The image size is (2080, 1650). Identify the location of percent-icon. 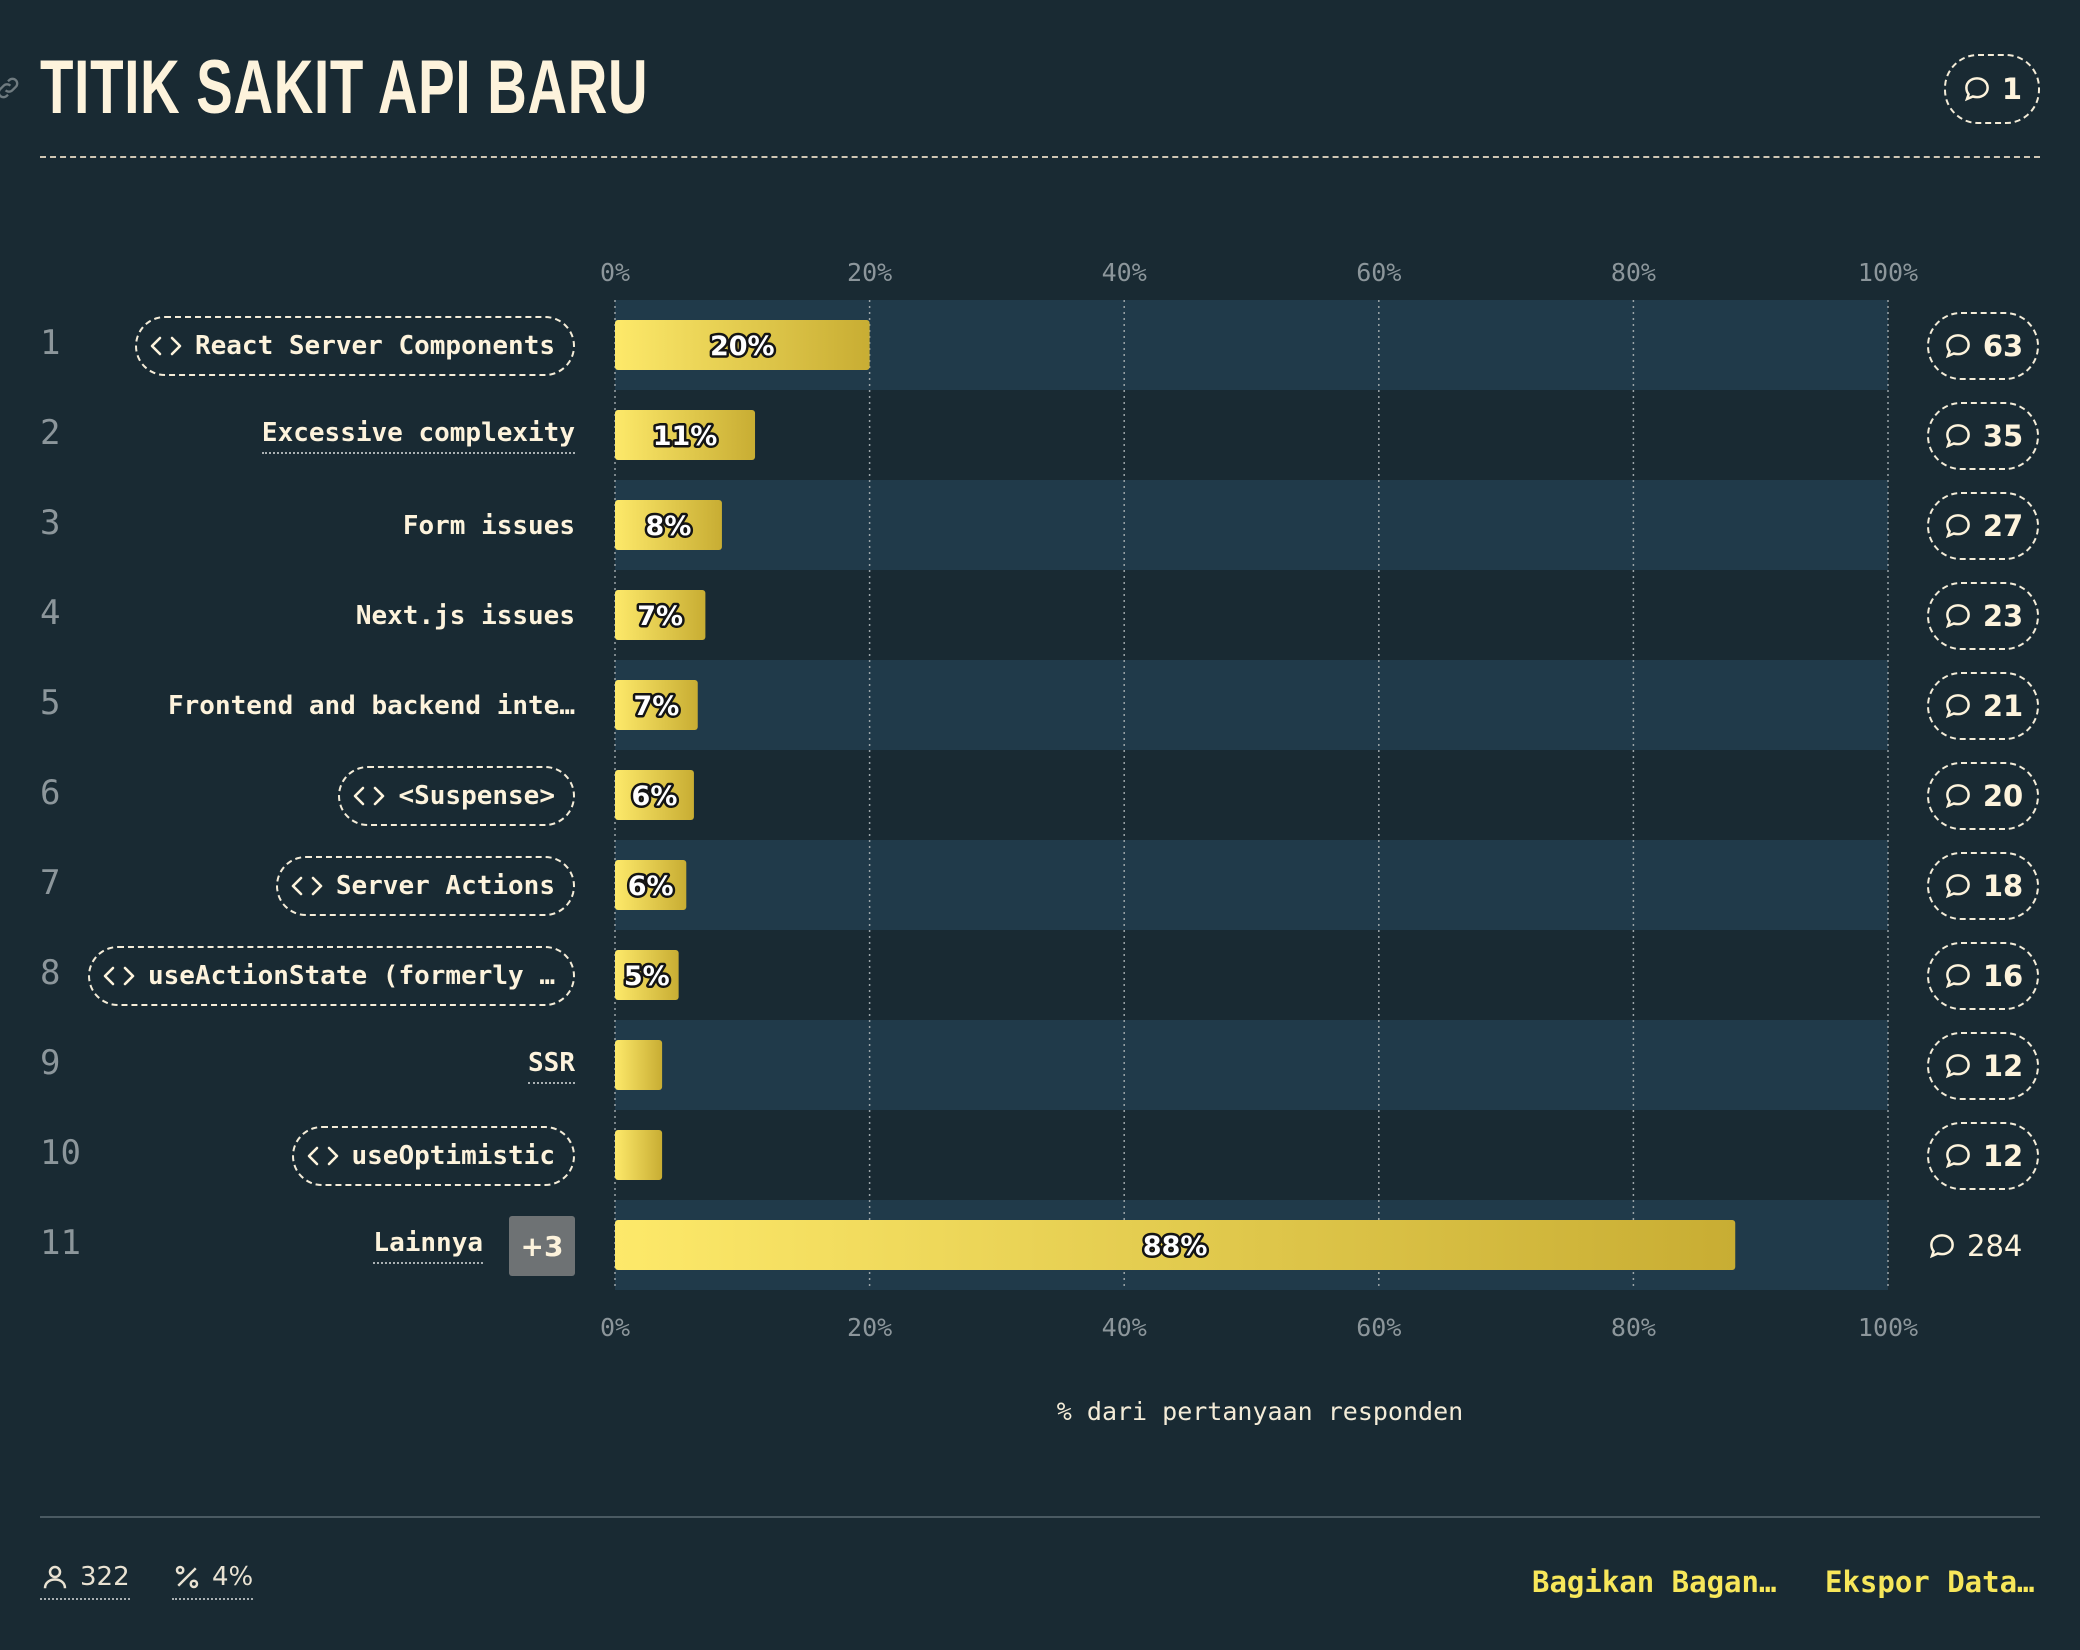
(187, 1577).